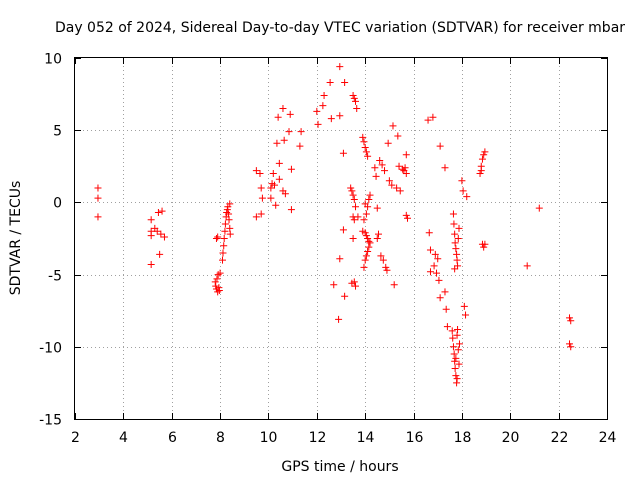  I want to click on y-tick-label: -15, so click(50, 421).